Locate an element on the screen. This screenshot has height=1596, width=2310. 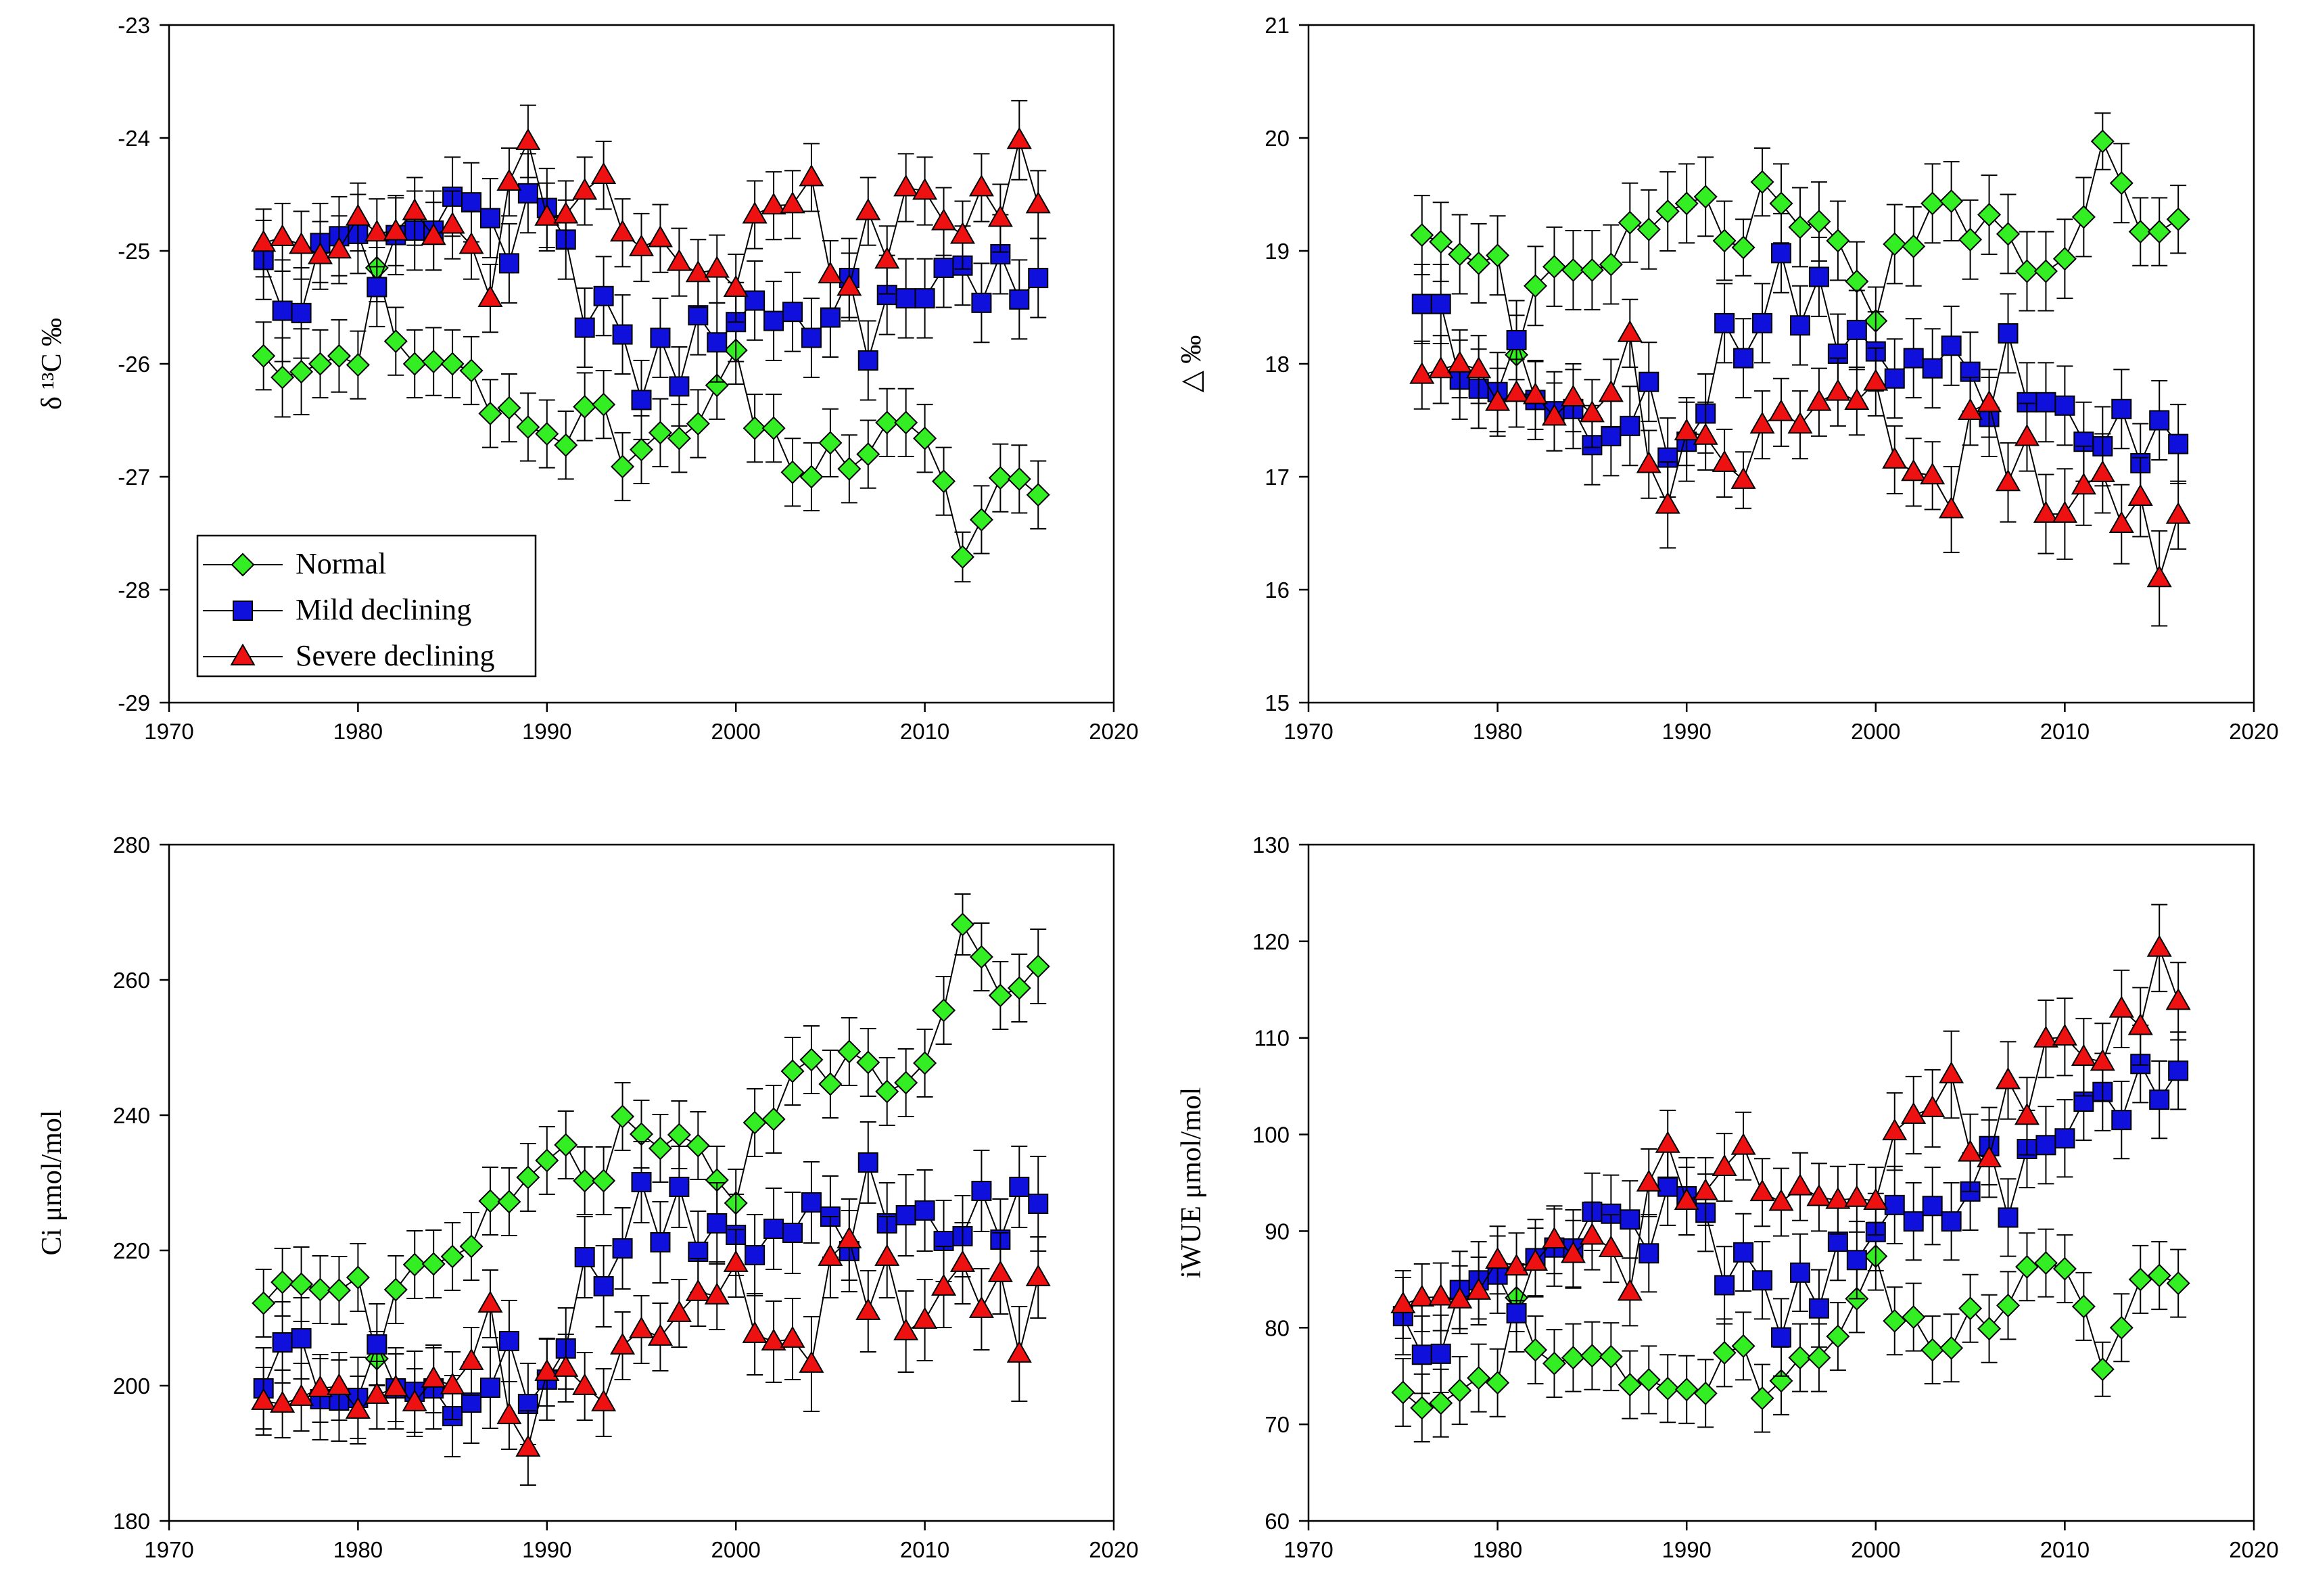
legend-marker-severe is located at coordinates (243, 654).